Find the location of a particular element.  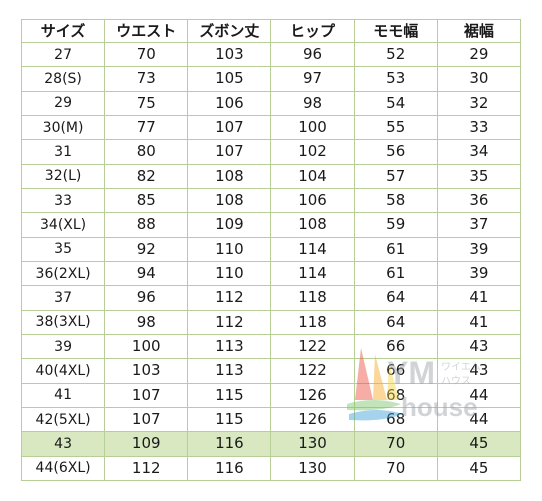

cell-hip: 102 is located at coordinates (312, 152).